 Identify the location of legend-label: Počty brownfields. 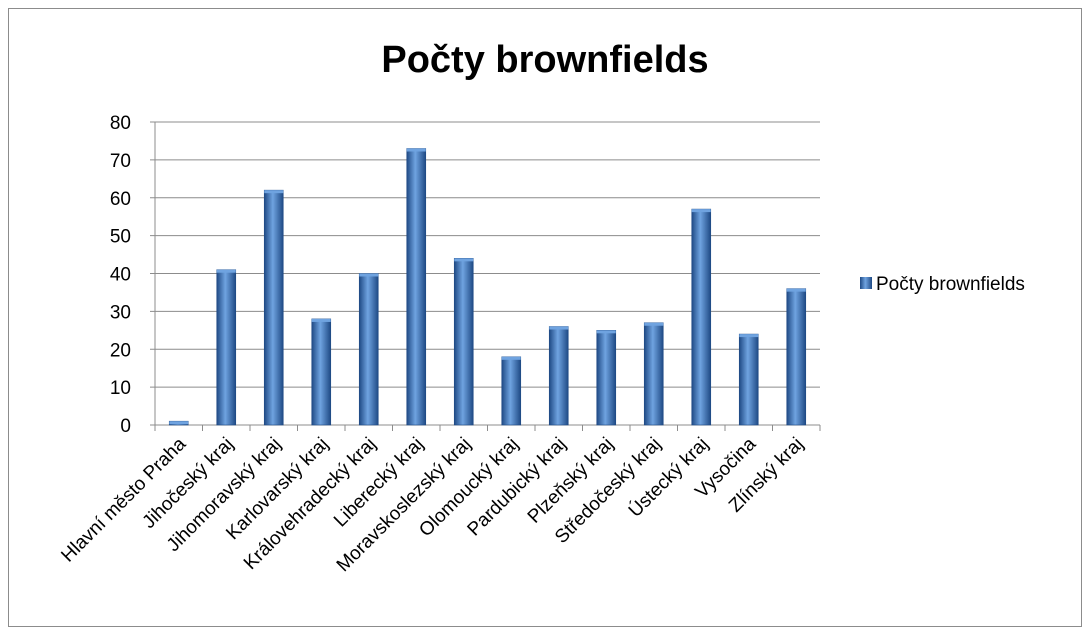
(950, 284).